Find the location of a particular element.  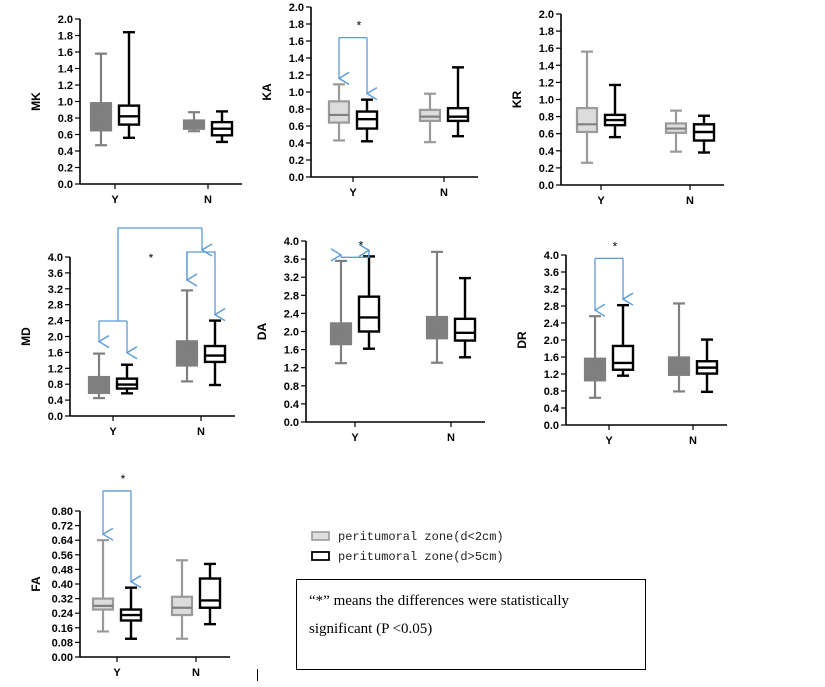

y-tick-label: 0.16 is located at coordinates (62, 629).